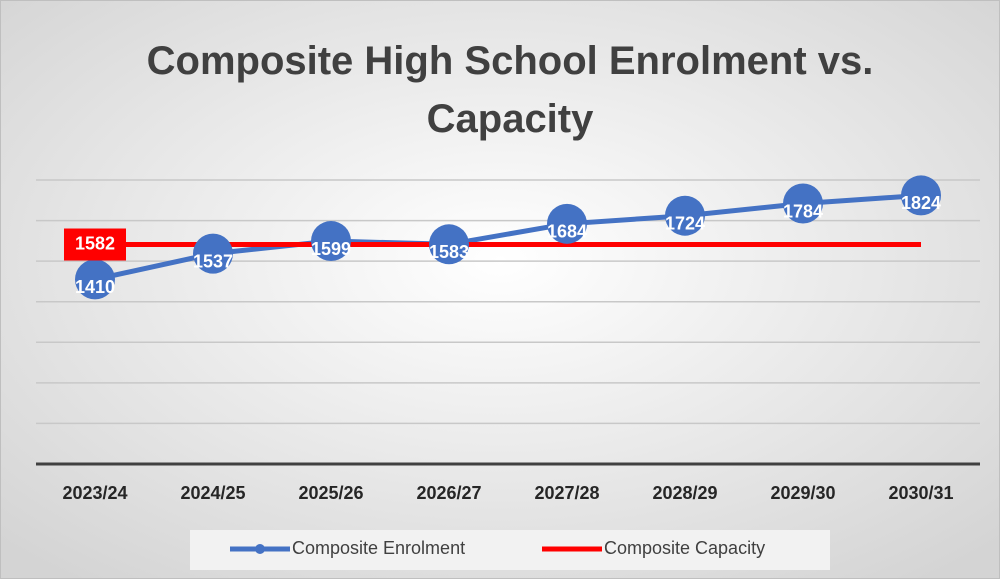 This screenshot has height=579, width=1000. I want to click on x-tick-label: 2029/30, so click(802, 493).